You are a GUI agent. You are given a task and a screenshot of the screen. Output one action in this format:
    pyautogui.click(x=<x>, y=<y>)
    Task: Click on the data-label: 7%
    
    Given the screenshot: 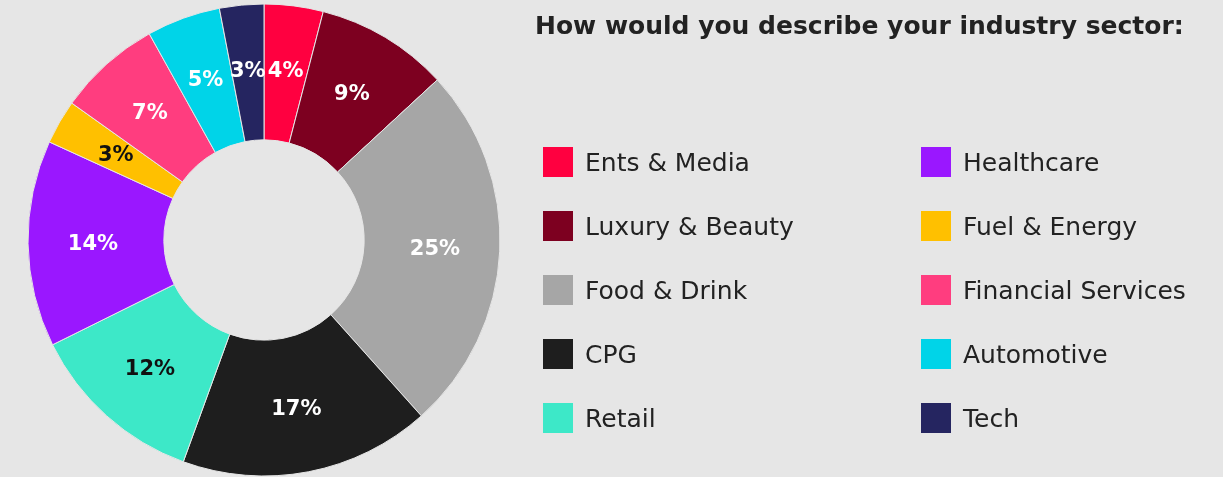 What is the action you would take?
    pyautogui.click(x=150, y=112)
    